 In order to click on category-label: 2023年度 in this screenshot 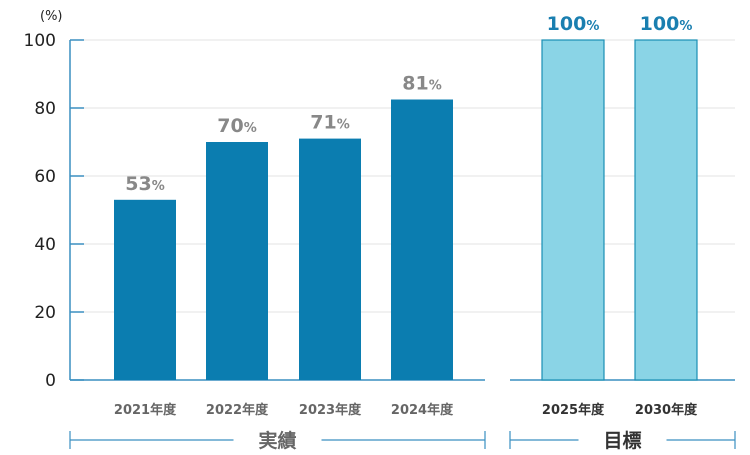, I will do `click(330, 410)`.